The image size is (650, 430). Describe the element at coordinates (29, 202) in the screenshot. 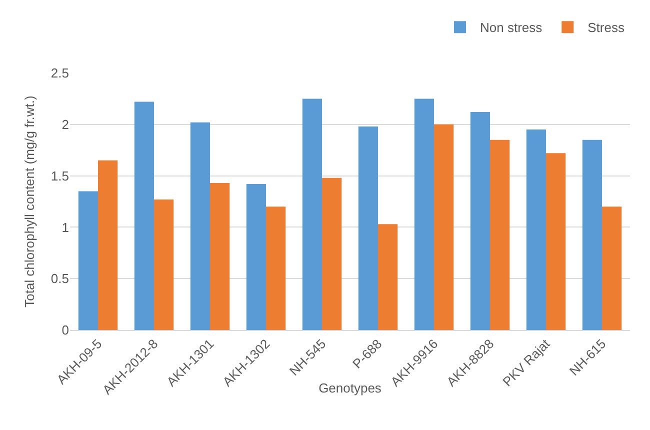

I see `y-axis-title: Total chlorophyll content (mg/g fr.wt.)` at that location.